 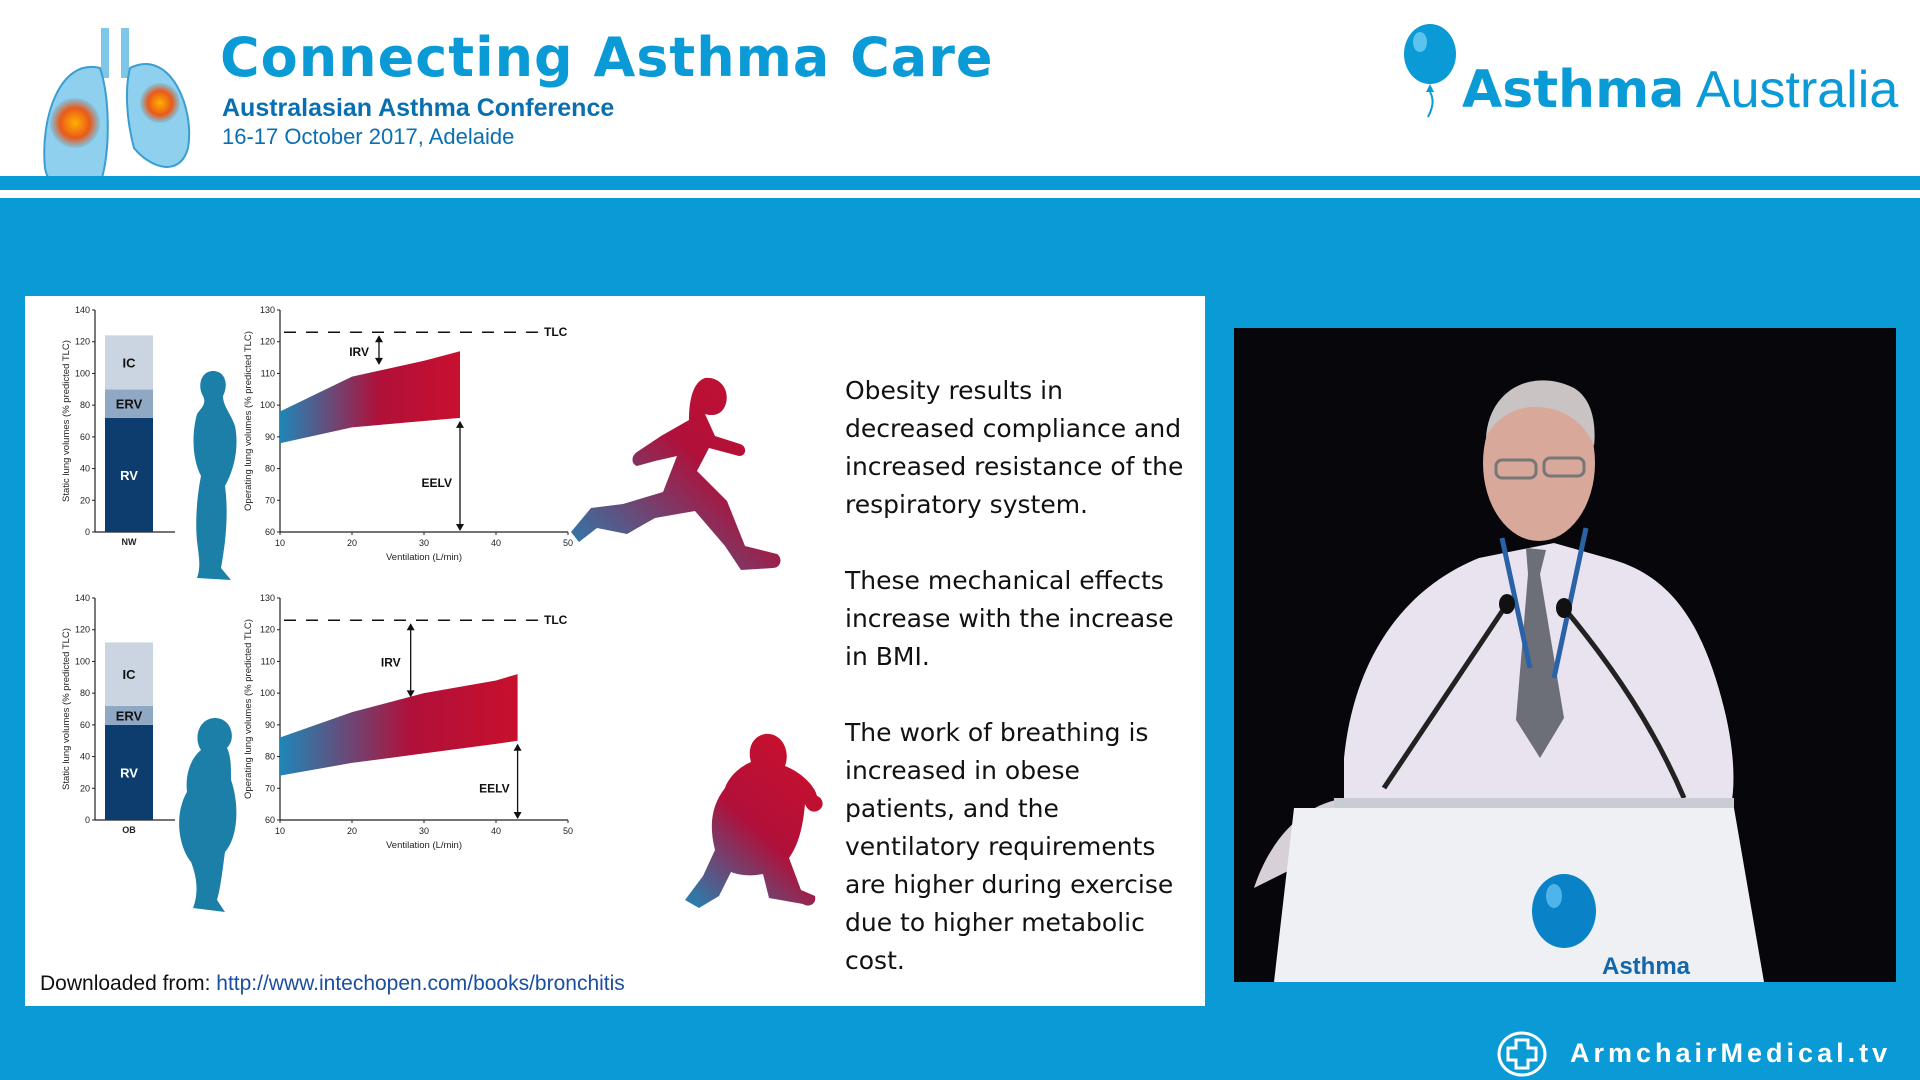 What do you see at coordinates (129, 830) in the screenshot?
I see `category-label: OB` at bounding box center [129, 830].